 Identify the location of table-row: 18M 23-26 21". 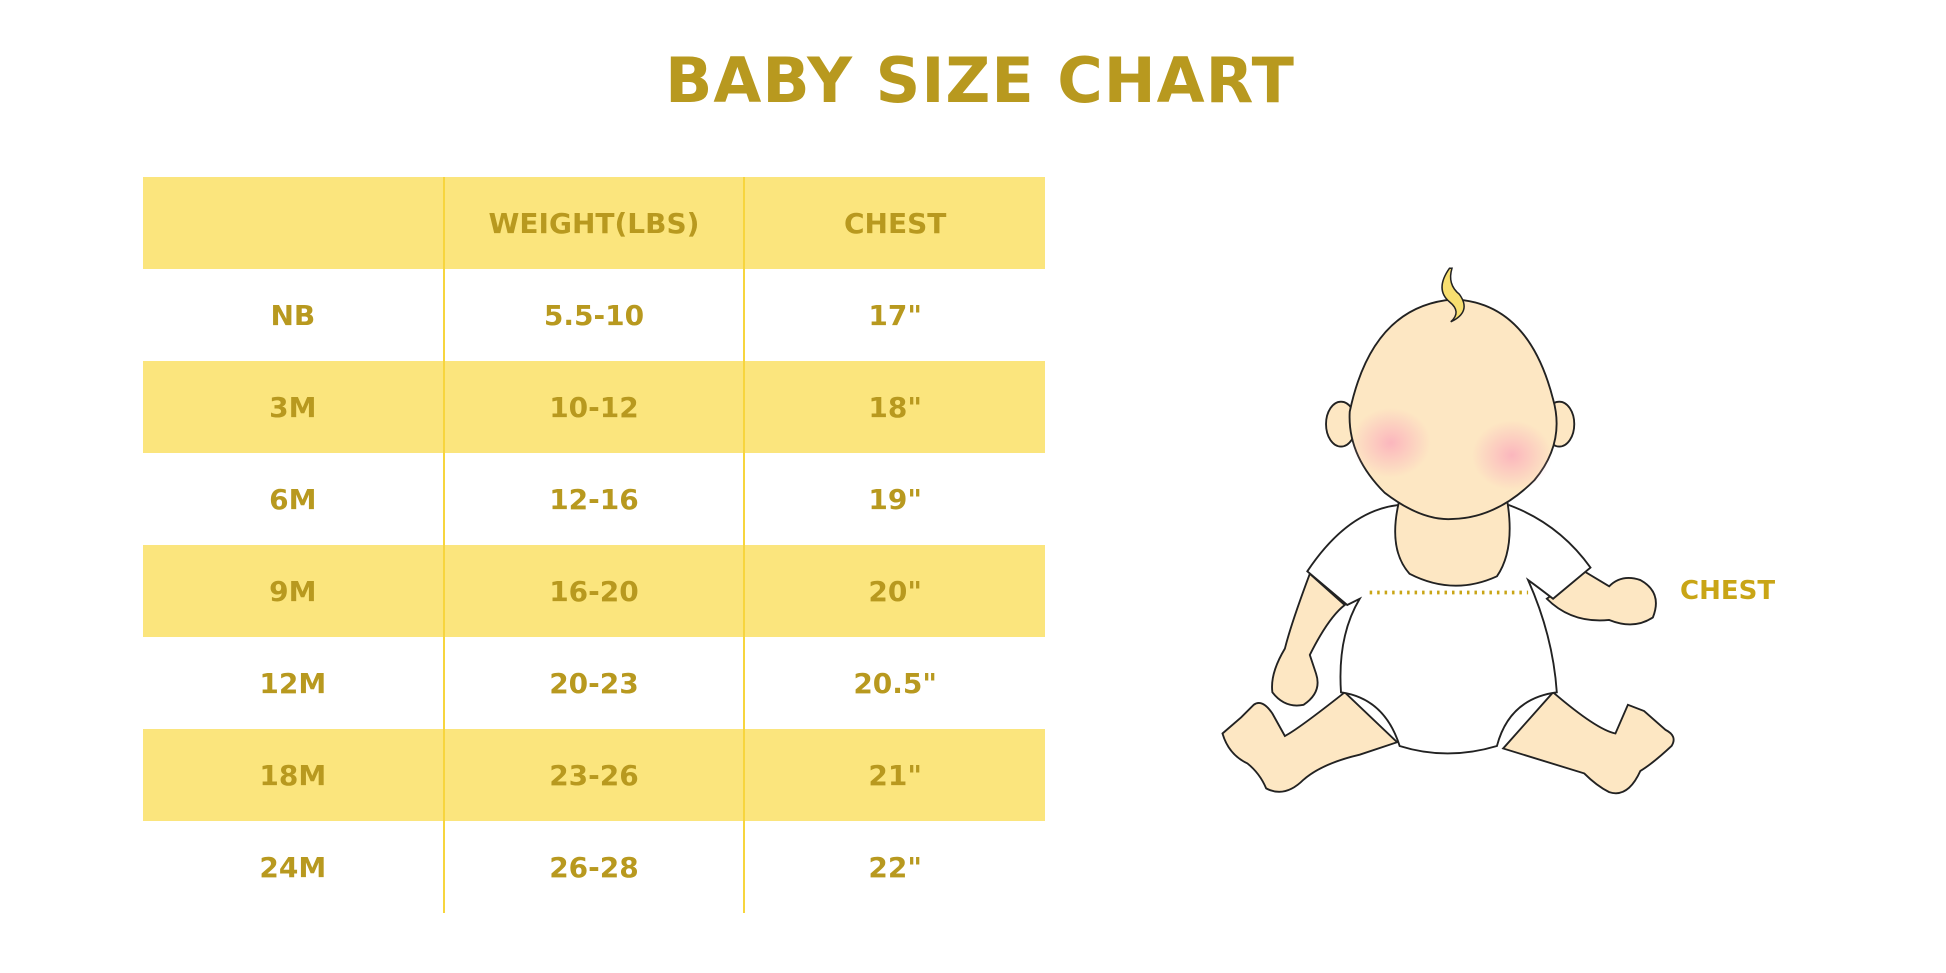
(594, 775).